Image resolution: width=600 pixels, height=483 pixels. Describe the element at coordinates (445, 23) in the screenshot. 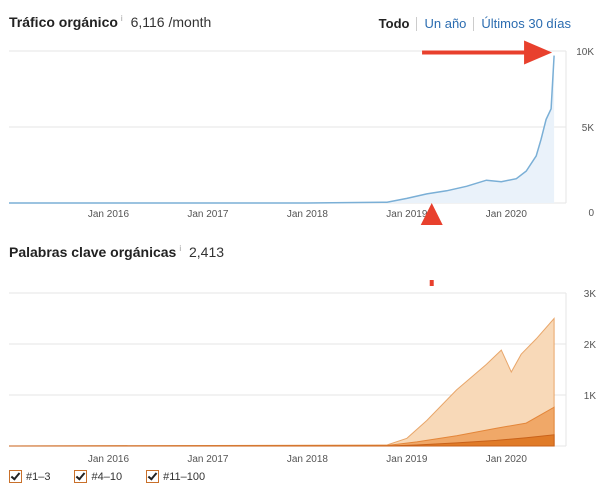

I see `range-year-button: Un año` at that location.